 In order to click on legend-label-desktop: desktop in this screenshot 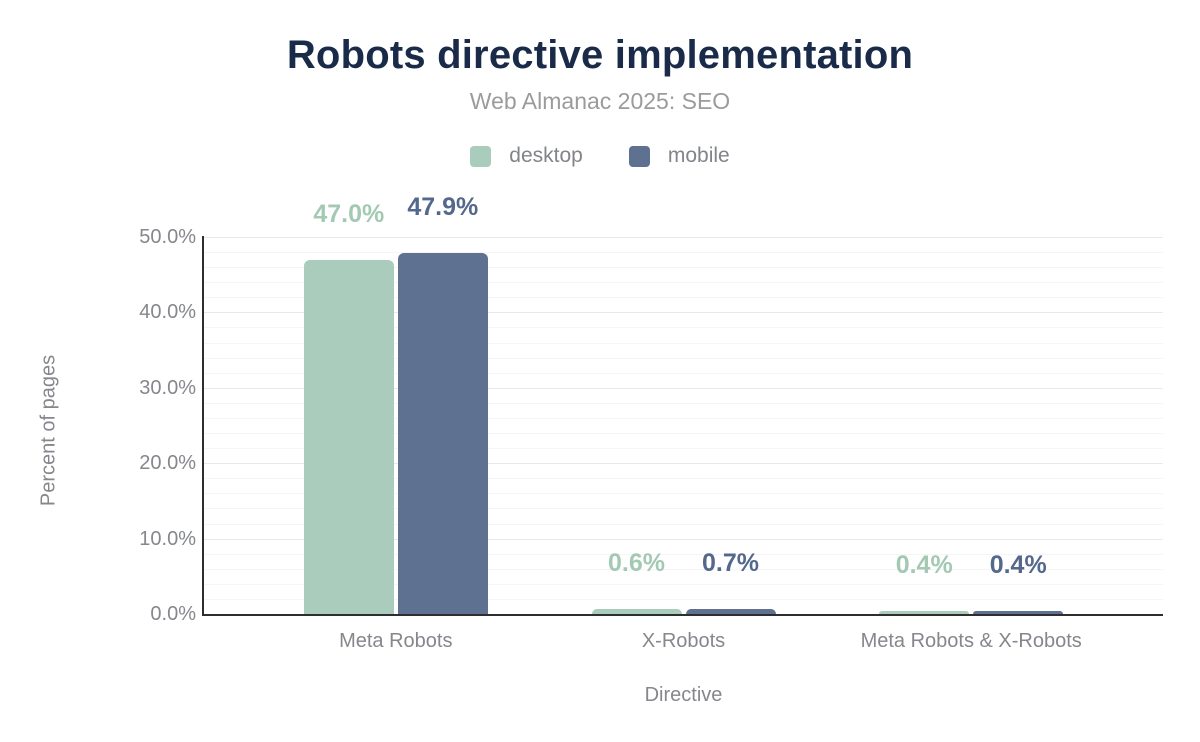, I will do `click(546, 155)`.